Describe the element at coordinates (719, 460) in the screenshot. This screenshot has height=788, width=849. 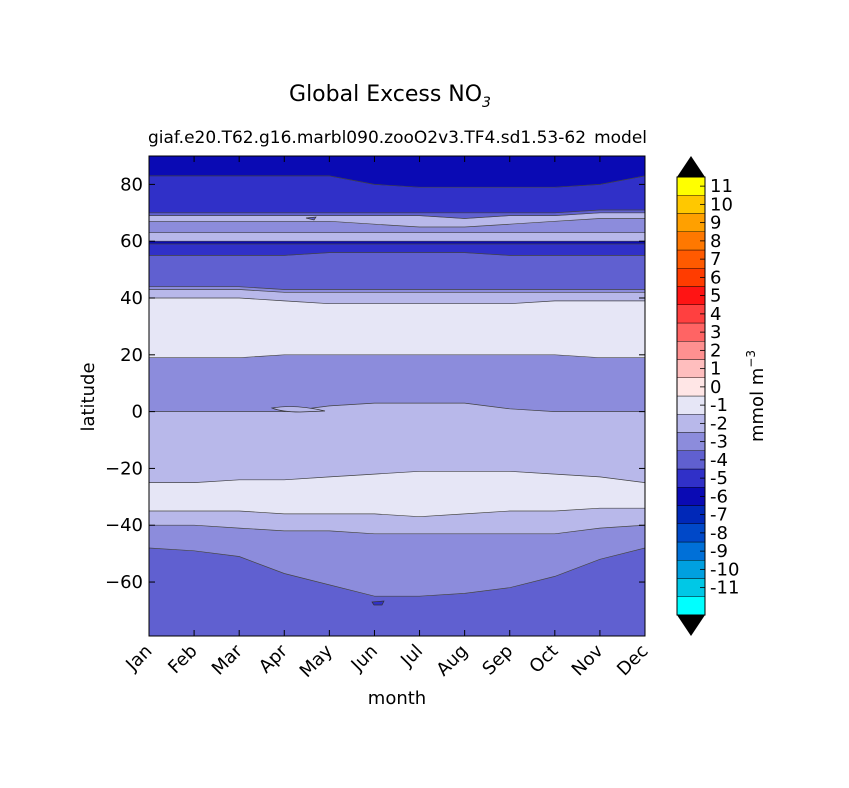
I see `colorbar-tick-label: -4` at that location.